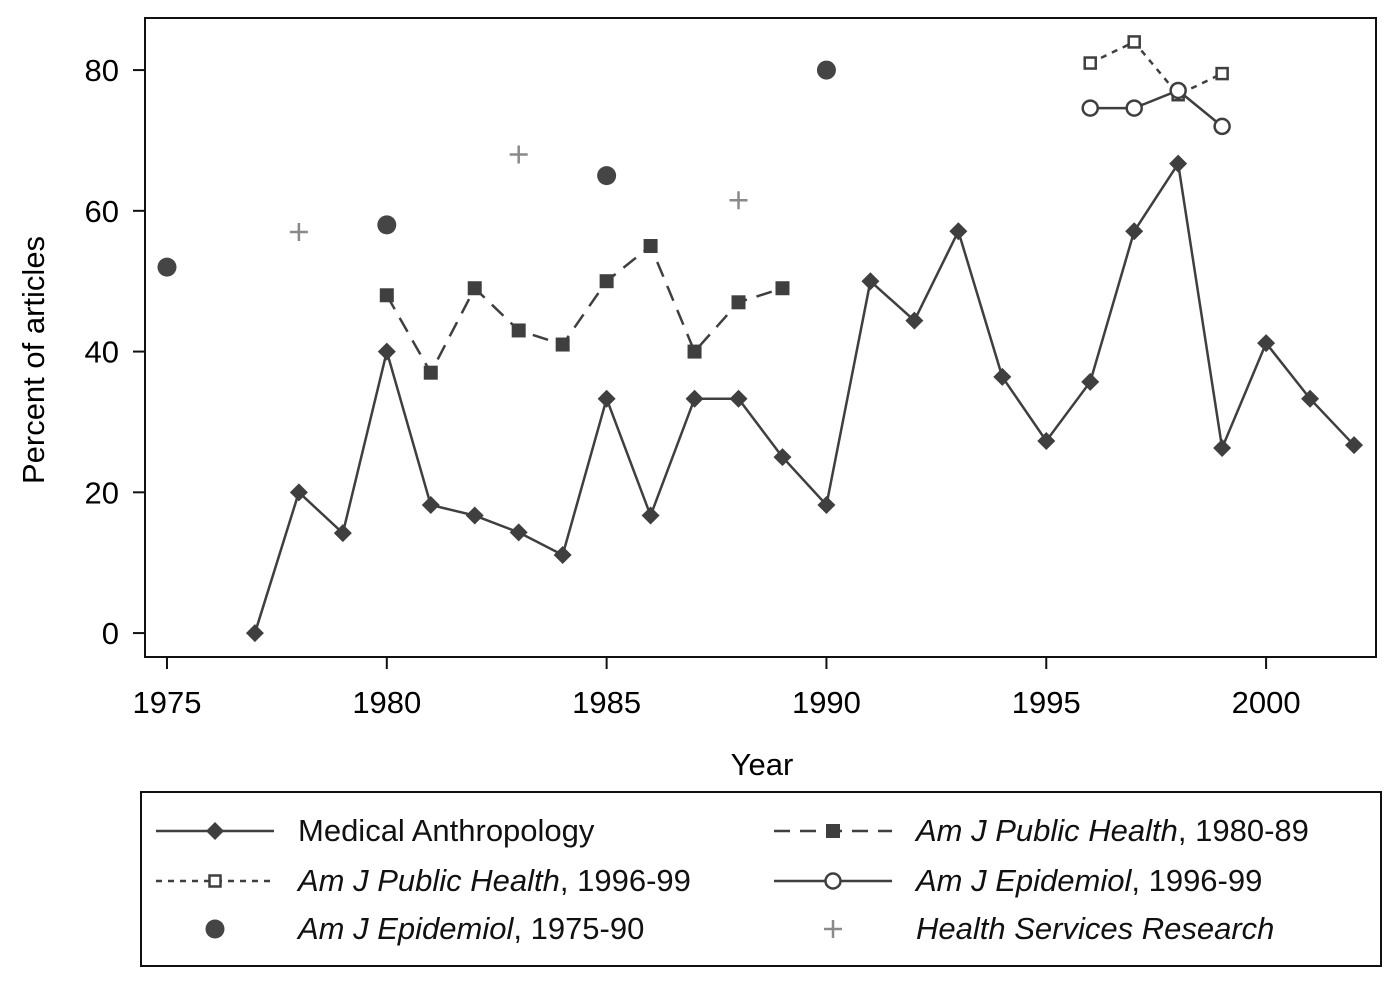 The width and height of the screenshot is (1390, 981). Describe the element at coordinates (1243, 830) in the screenshot. I see `legend-label-rest: , 1980-89` at that location.